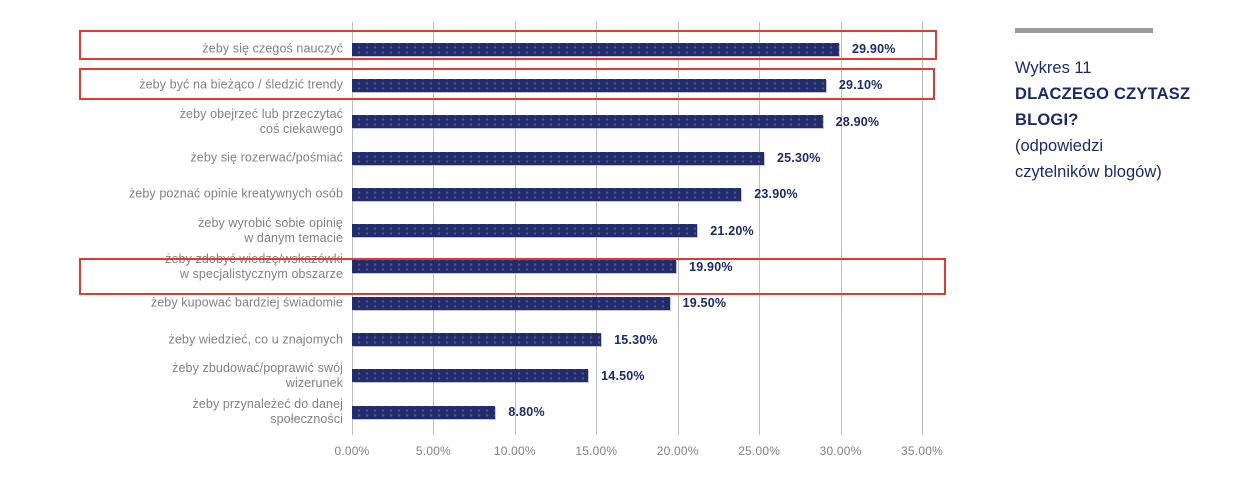 Image resolution: width=1233 pixels, height=490 pixels. I want to click on x-tick-label: 15.00%, so click(596, 451).